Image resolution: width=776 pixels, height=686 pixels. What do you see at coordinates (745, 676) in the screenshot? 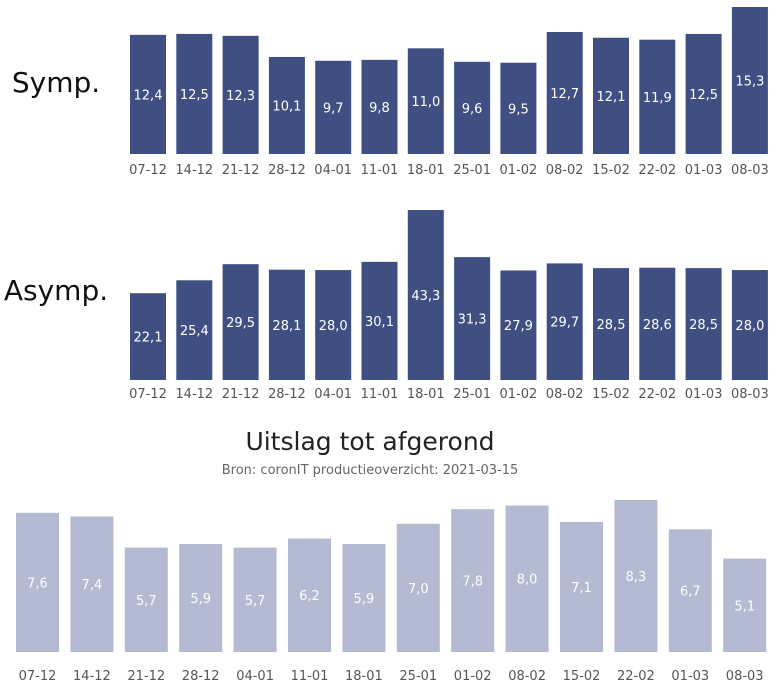
I see `uitslag-tick-label: 08-03` at bounding box center [745, 676].